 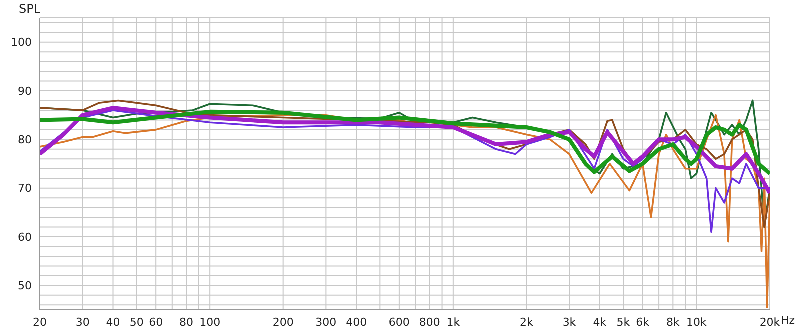 I want to click on y-tick-label: 90, so click(x=25, y=91).